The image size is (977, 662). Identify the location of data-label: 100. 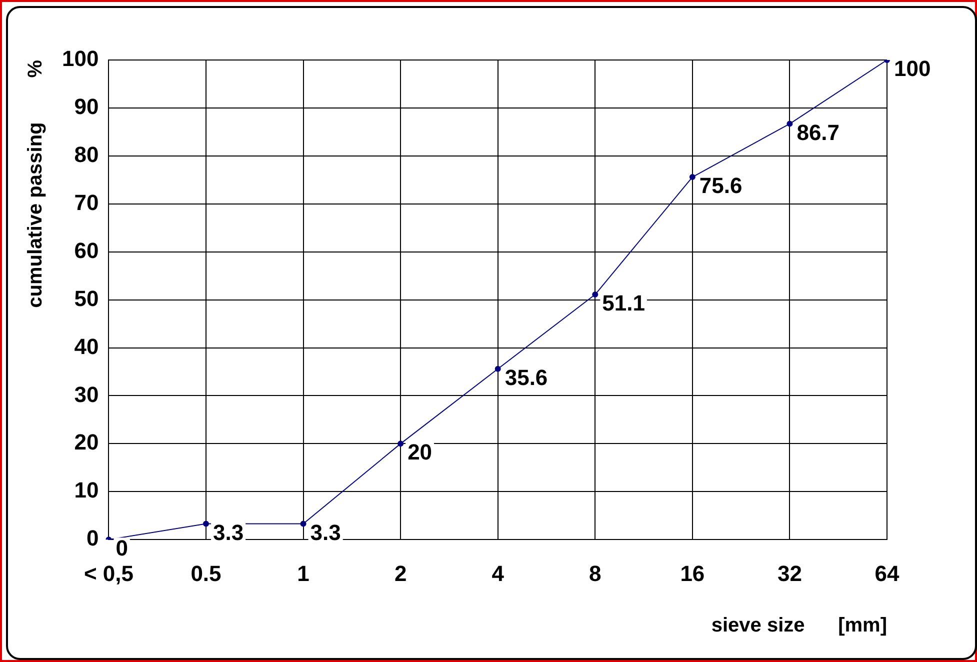
(912, 69).